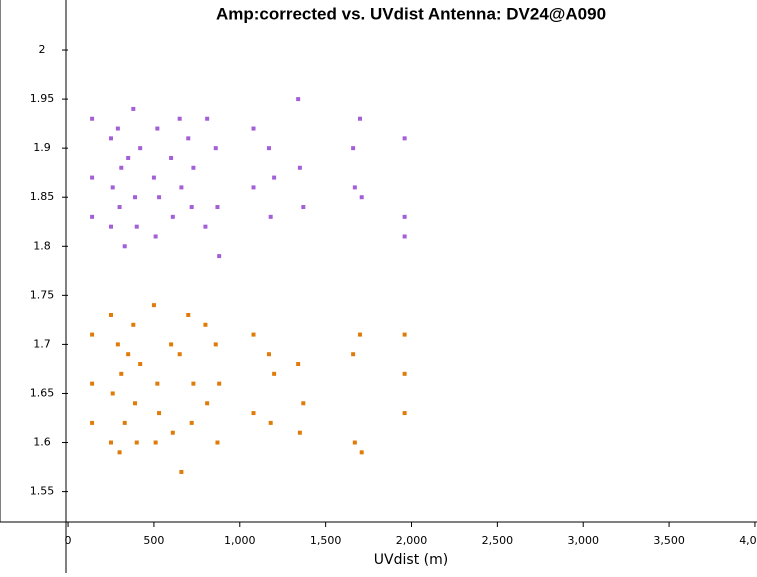 The width and height of the screenshot is (757, 577). What do you see at coordinates (583, 540) in the screenshot?
I see `x-tick-label: 3,000` at bounding box center [583, 540].